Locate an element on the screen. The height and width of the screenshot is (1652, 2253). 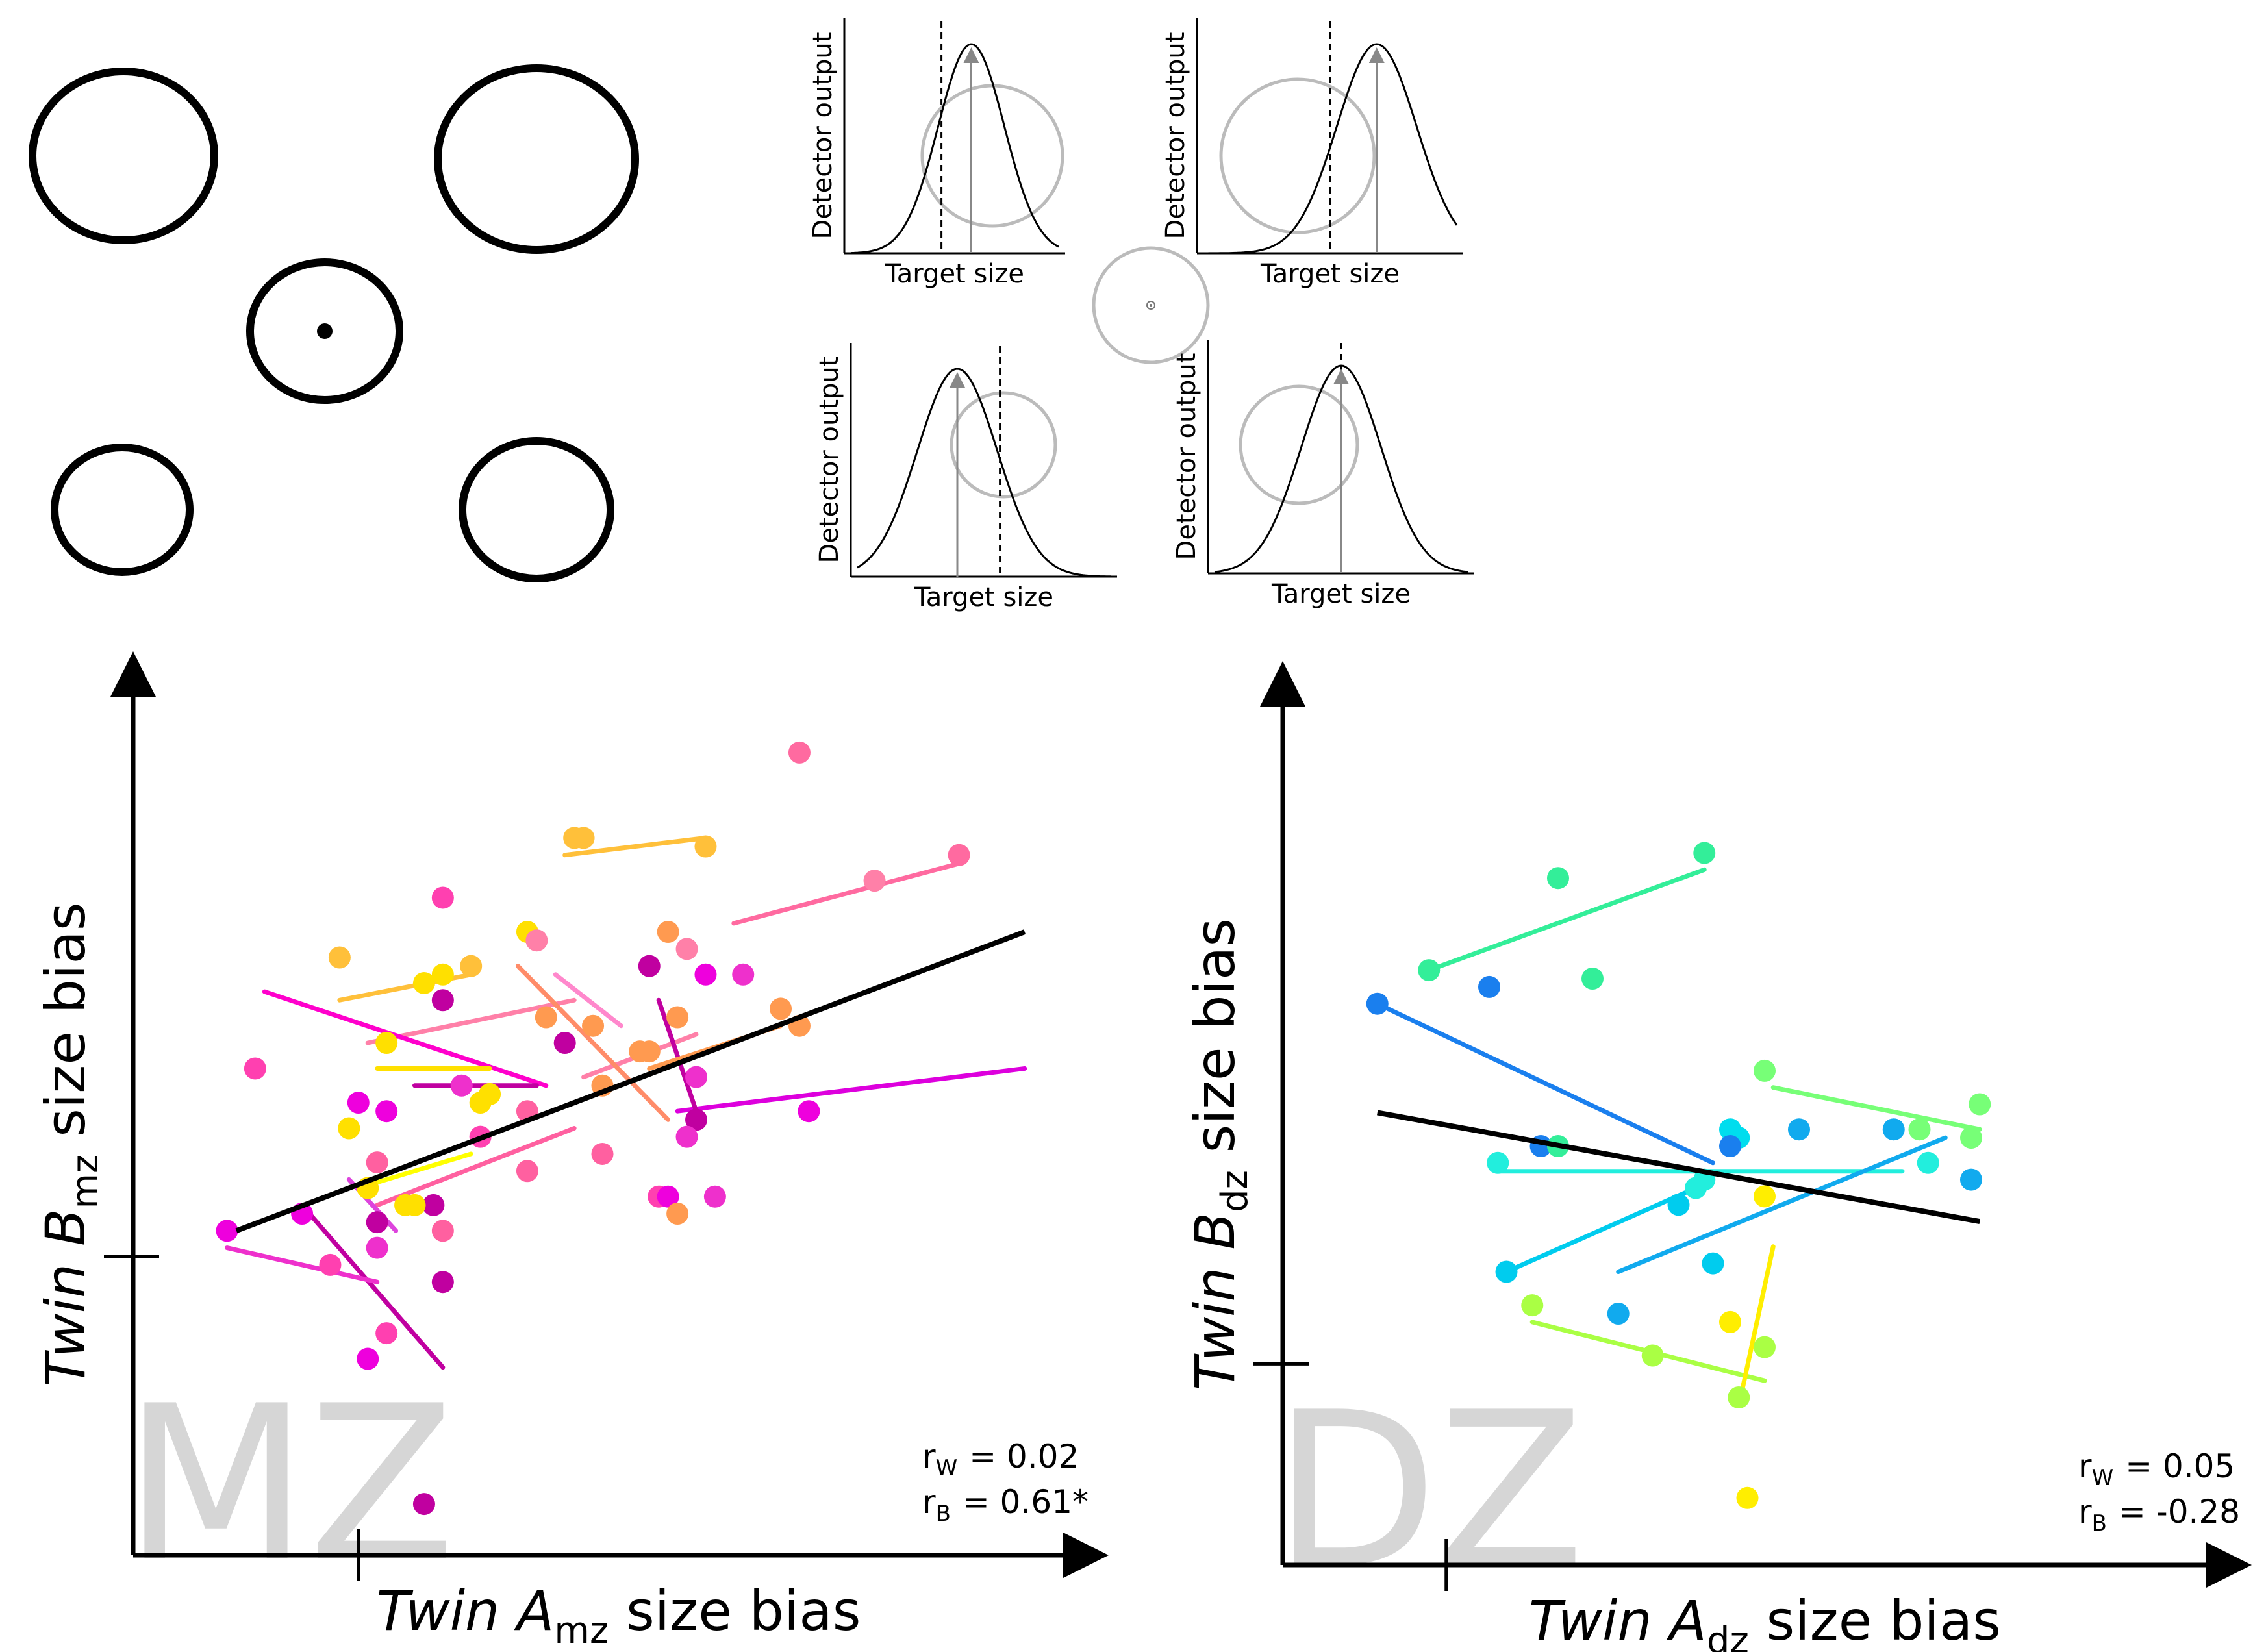
stat-value: = 0.02 is located at coordinates (1024, 1457).